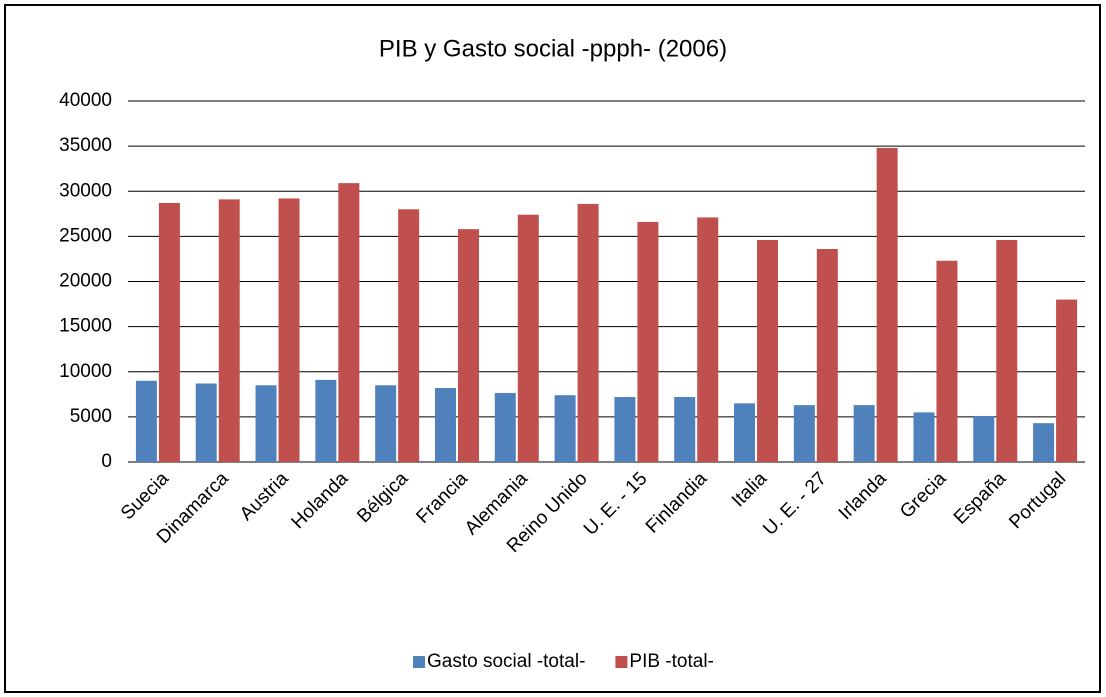  I want to click on y-tick-label: 30000, so click(85, 190).